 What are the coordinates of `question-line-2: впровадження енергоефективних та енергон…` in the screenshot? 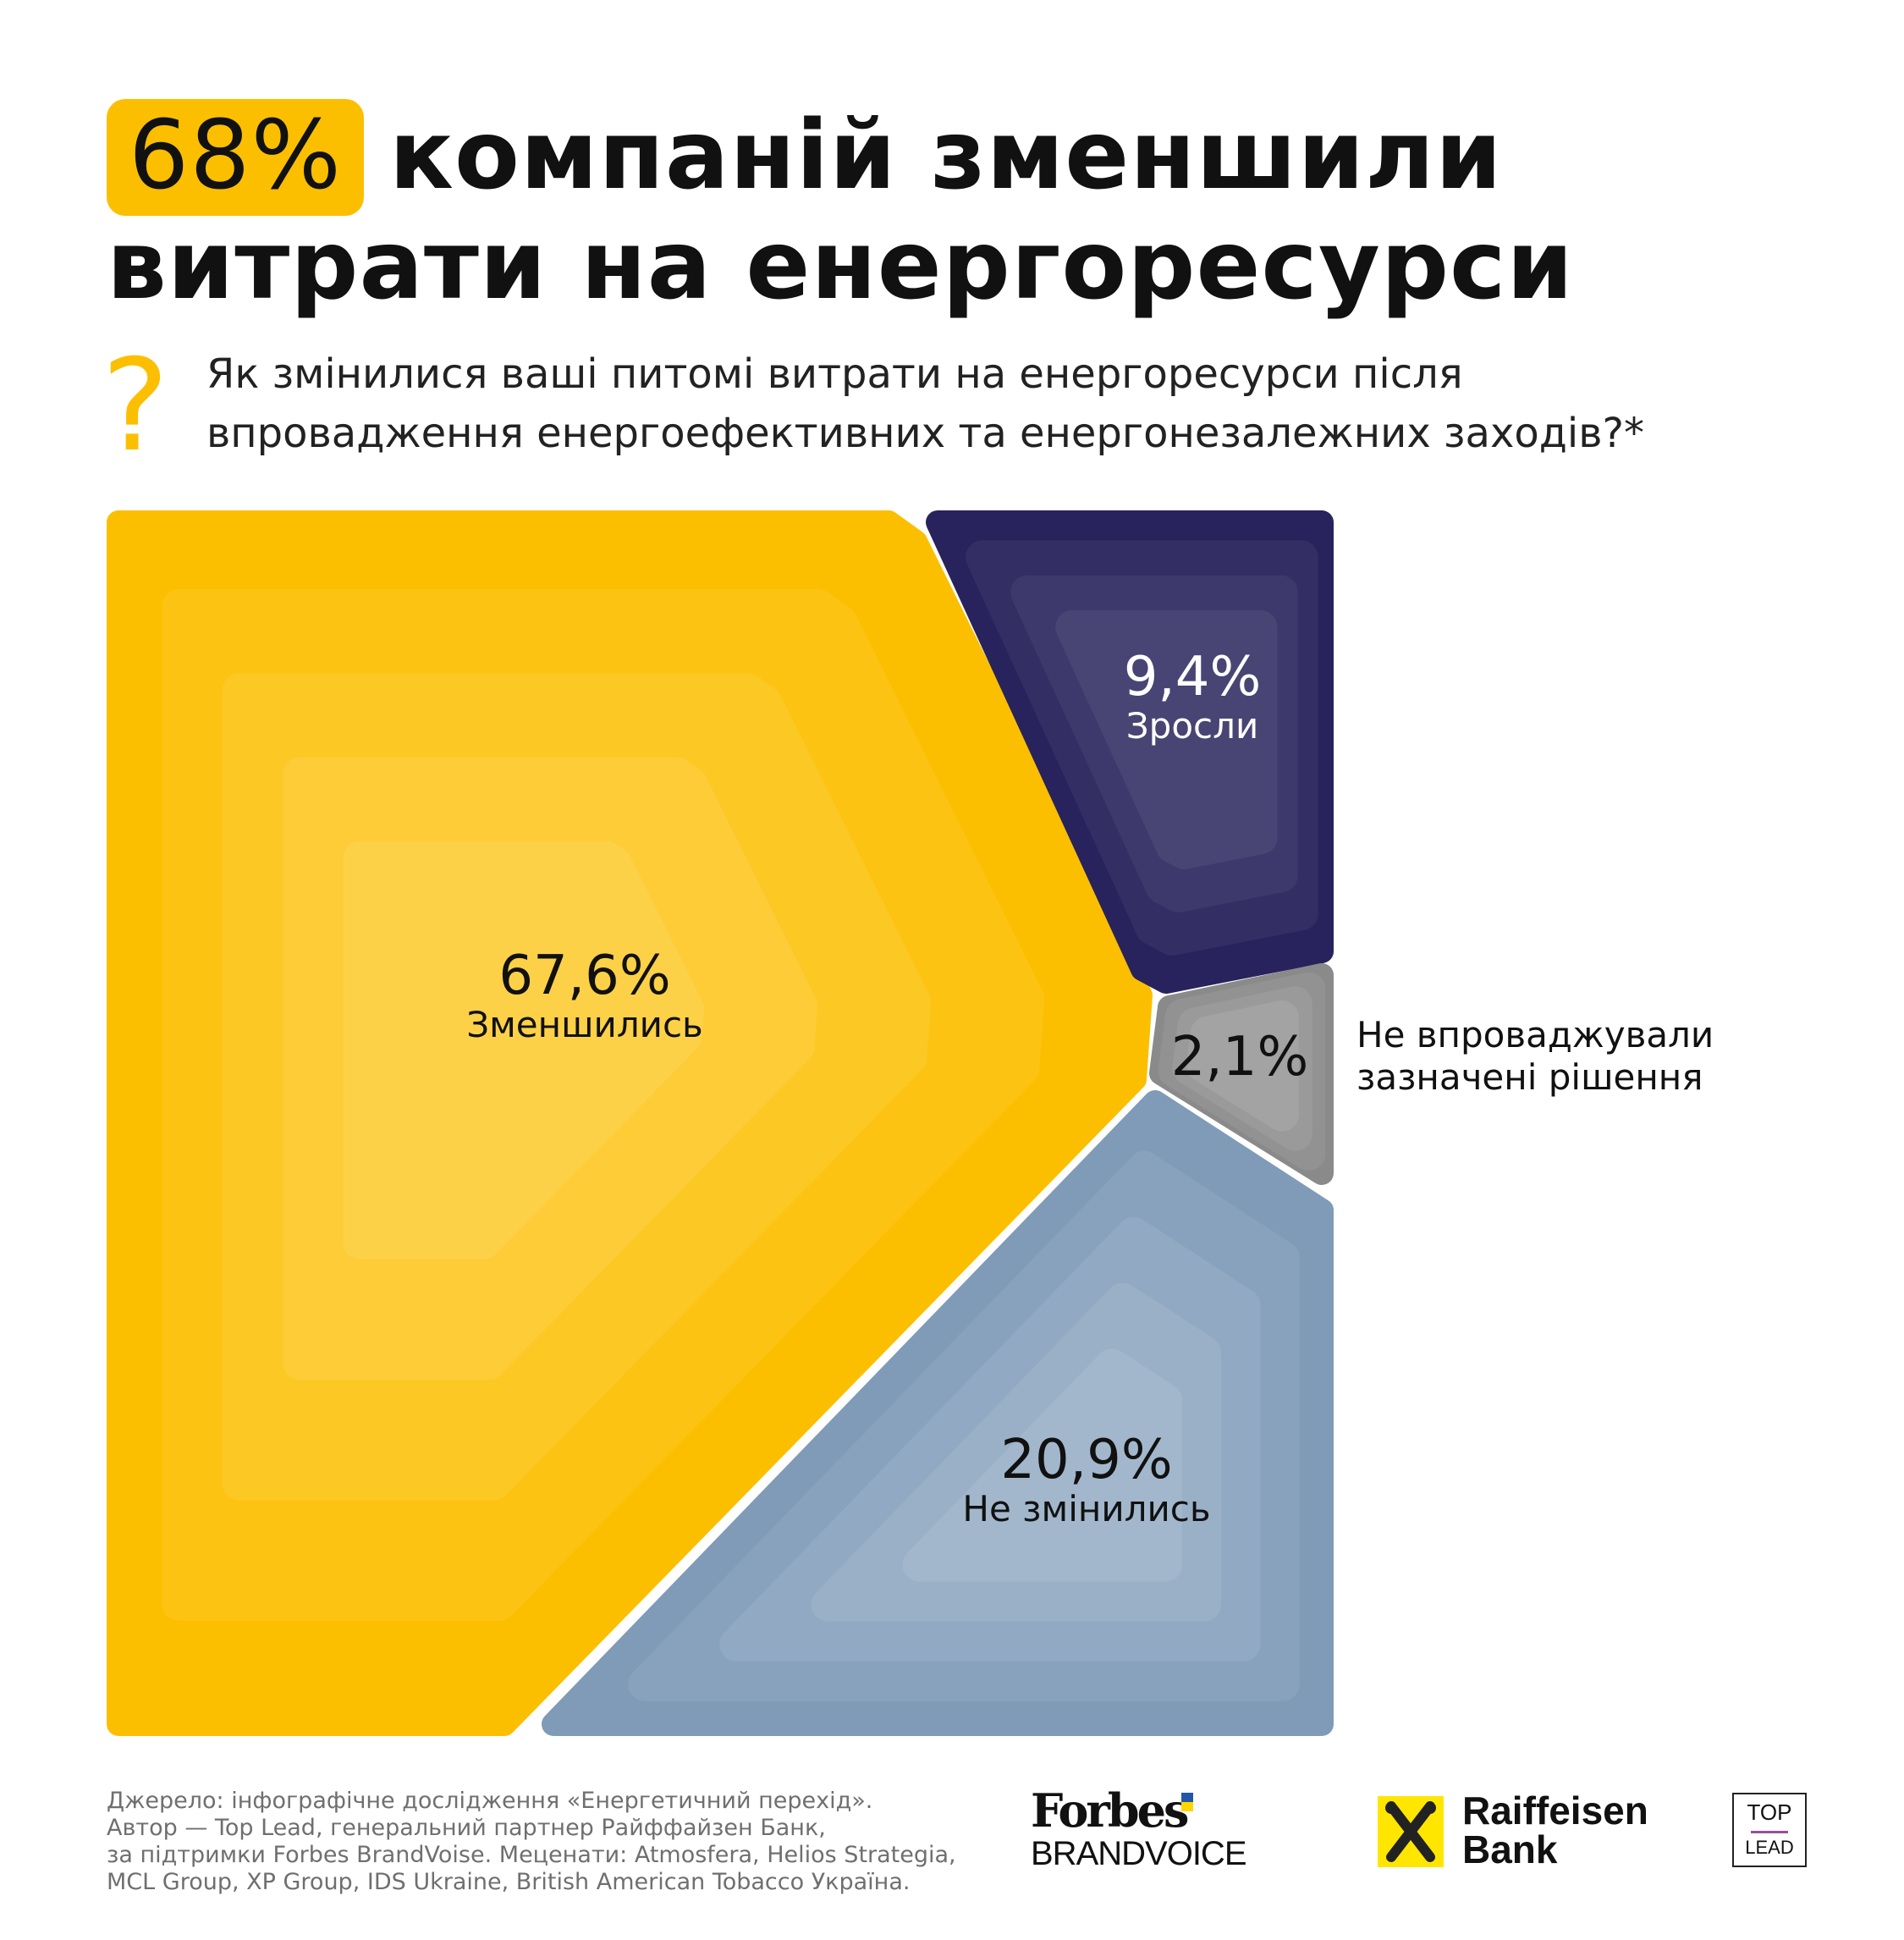 It's located at (925, 433).